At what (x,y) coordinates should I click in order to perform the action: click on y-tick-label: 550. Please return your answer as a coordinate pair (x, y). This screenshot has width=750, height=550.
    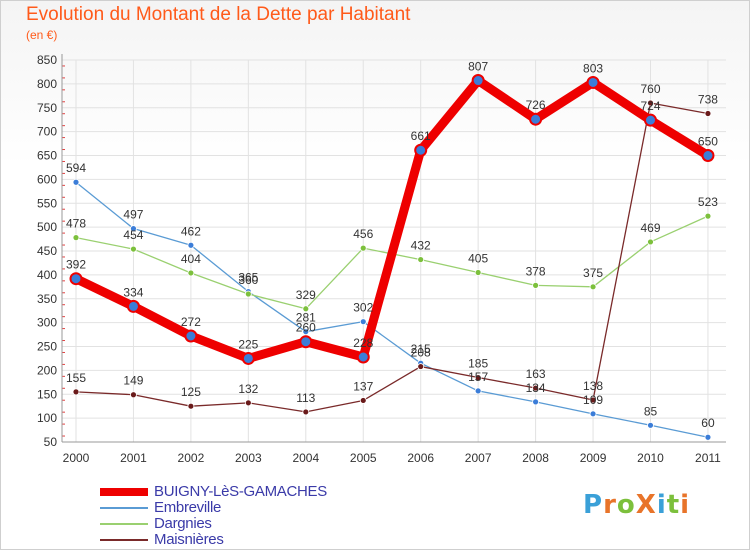
    Looking at the image, I should click on (47, 203).